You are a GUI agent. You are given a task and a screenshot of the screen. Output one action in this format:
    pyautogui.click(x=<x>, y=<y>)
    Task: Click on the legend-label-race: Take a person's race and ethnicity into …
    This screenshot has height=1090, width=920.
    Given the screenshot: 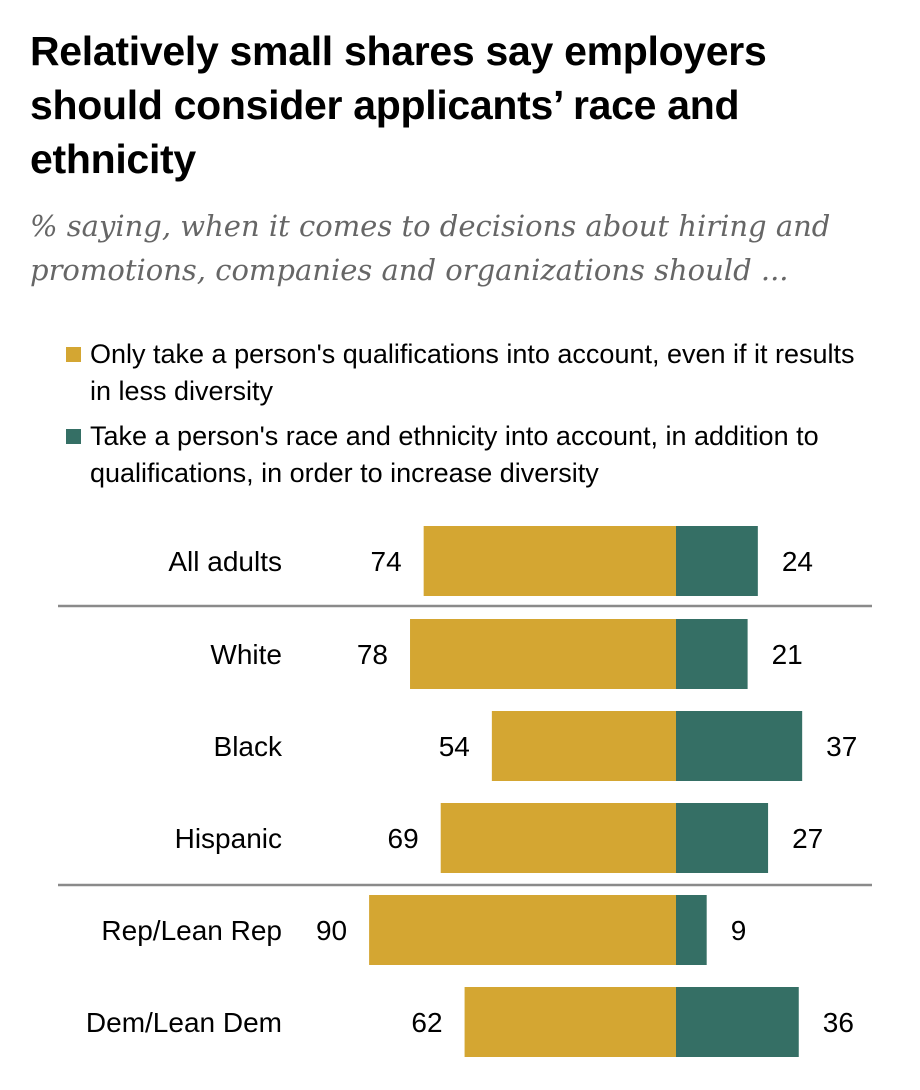 What is the action you would take?
    pyautogui.click(x=454, y=454)
    